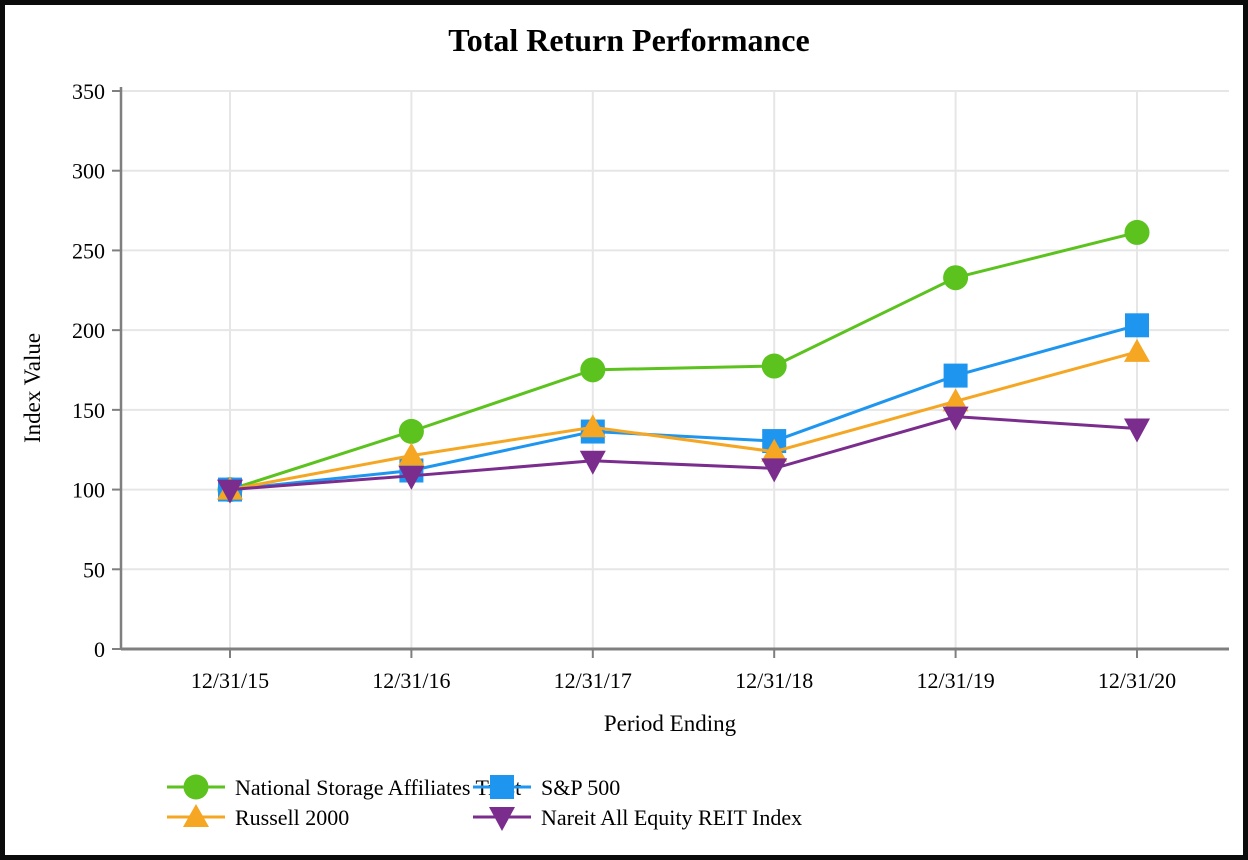  Describe the element at coordinates (88, 410) in the screenshot. I see `y-tick-label: 150` at that location.